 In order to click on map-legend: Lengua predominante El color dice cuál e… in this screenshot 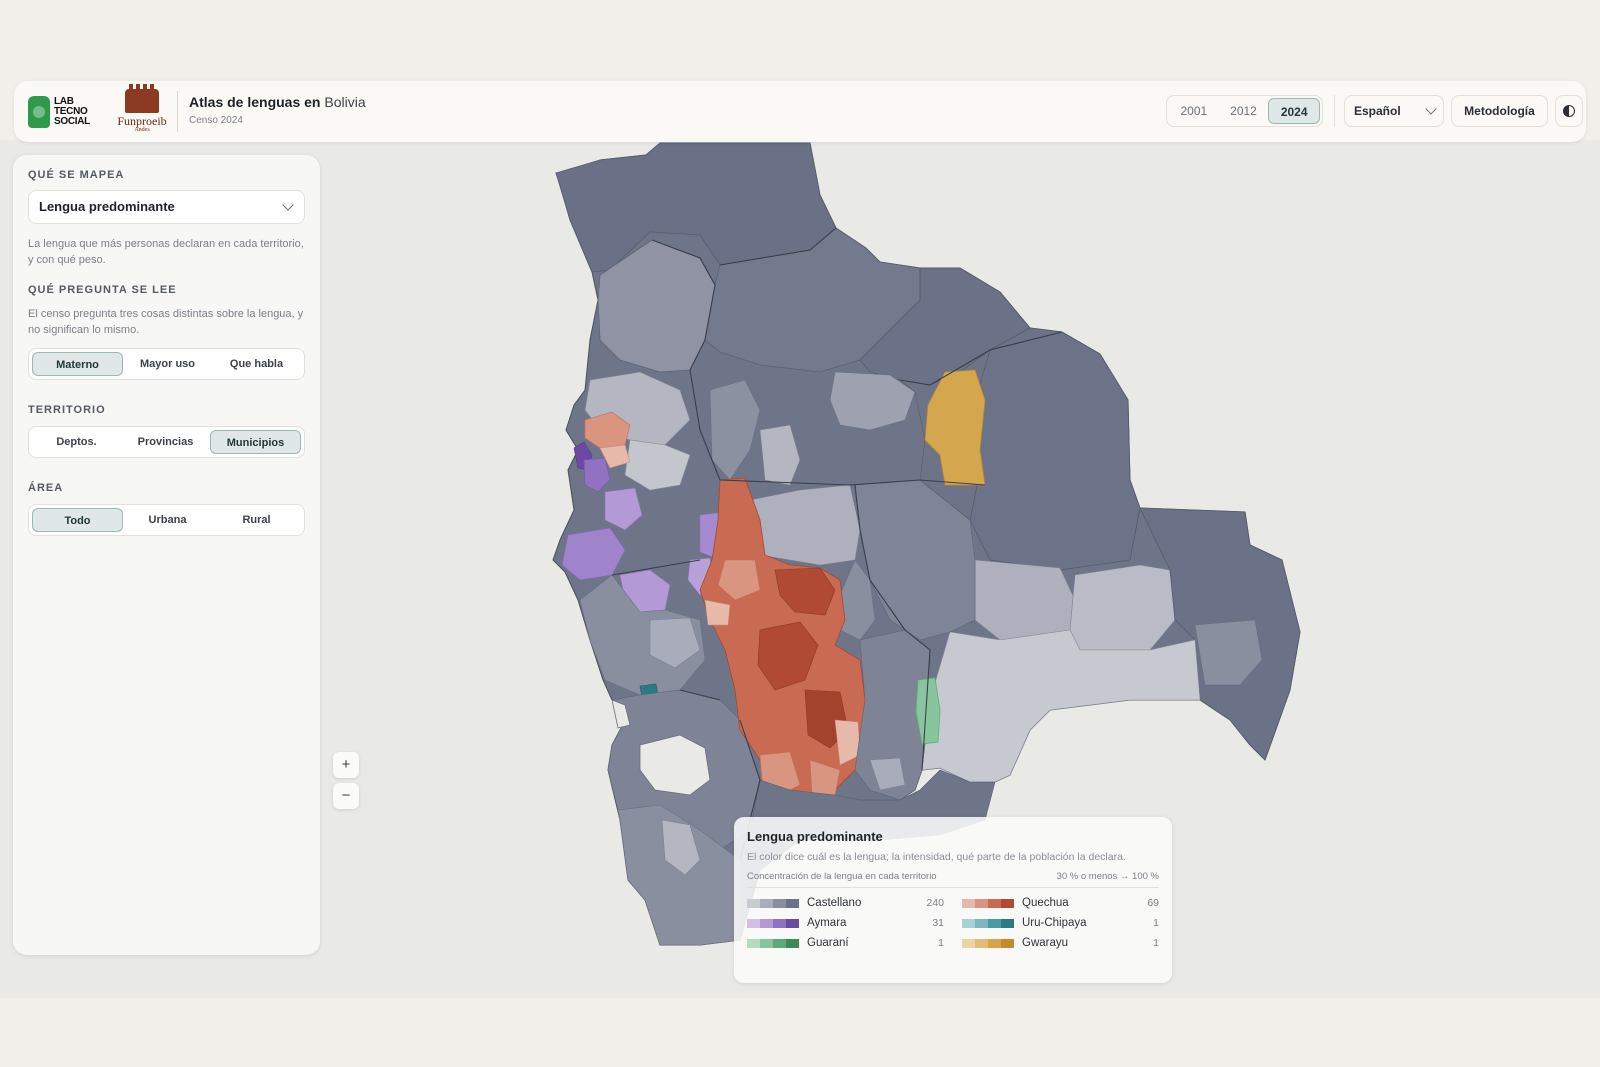, I will do `click(953, 900)`.